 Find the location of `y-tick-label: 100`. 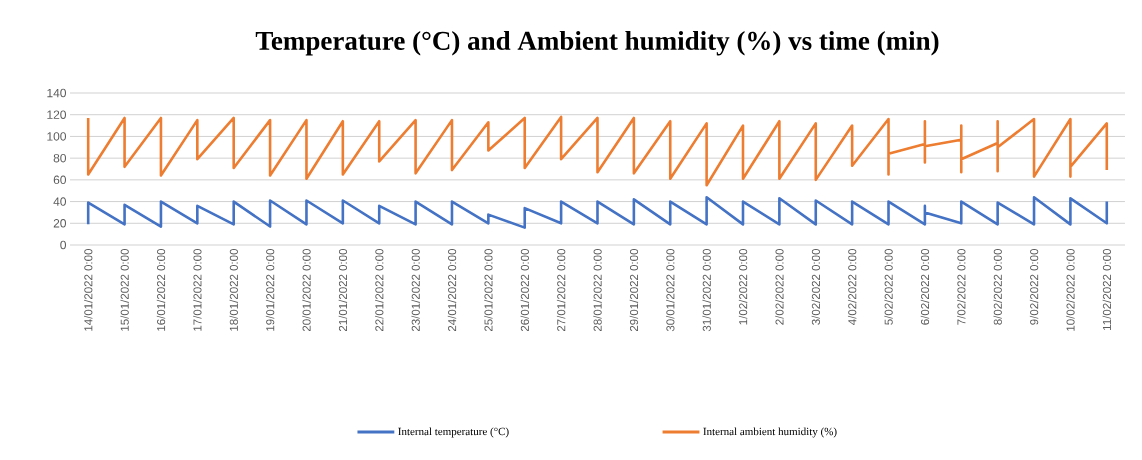

y-tick-label: 100 is located at coordinates (57, 136).